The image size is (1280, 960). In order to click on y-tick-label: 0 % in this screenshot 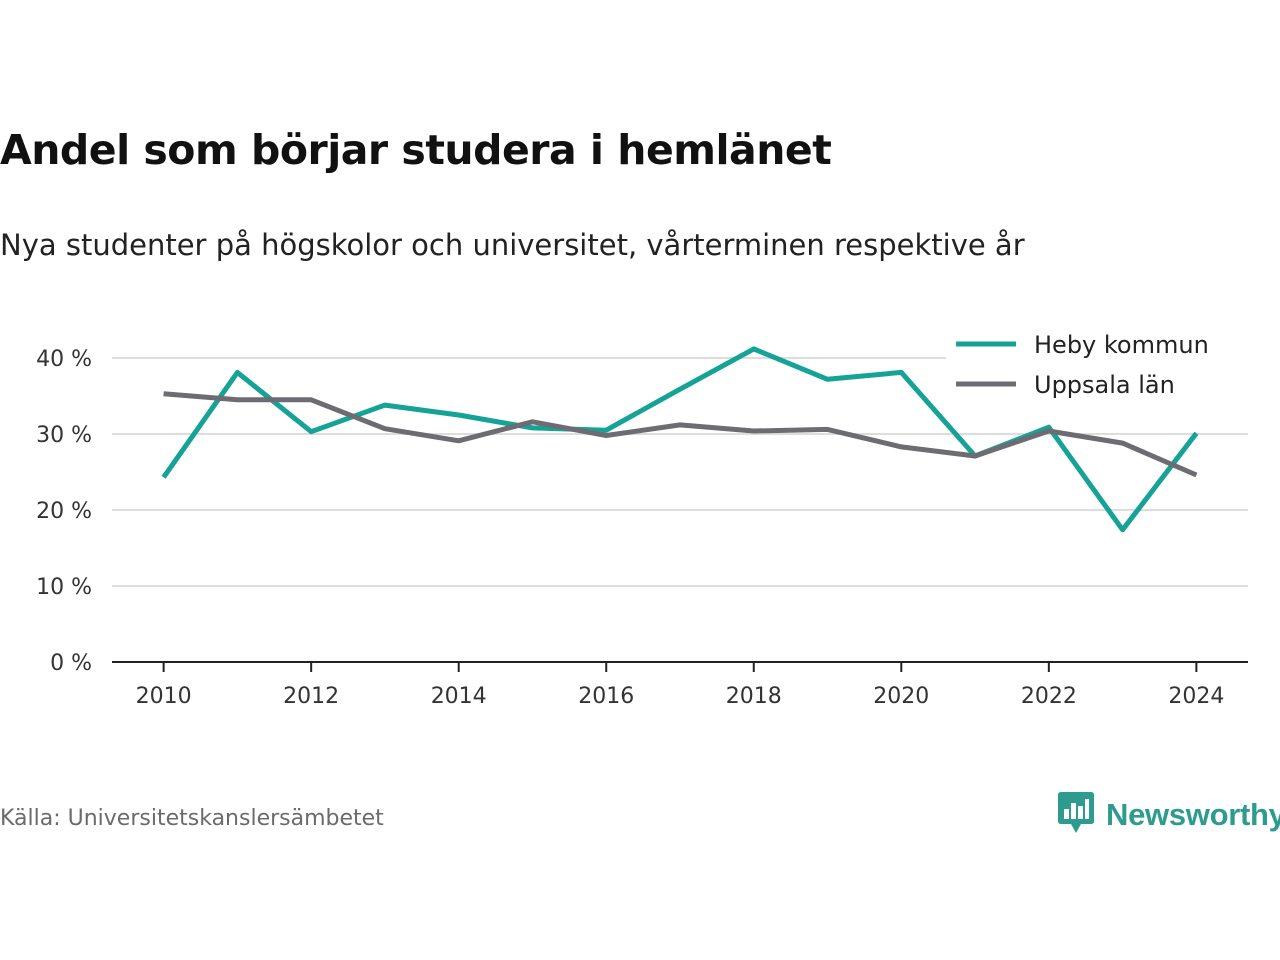, I will do `click(71, 663)`.